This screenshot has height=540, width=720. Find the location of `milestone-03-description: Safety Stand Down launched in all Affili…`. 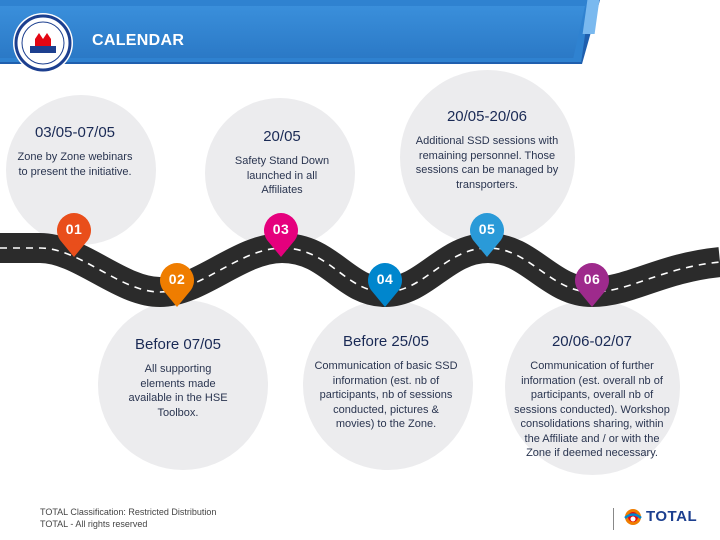

milestone-03-description: Safety Stand Down launched in all Affili… is located at coordinates (282, 175).